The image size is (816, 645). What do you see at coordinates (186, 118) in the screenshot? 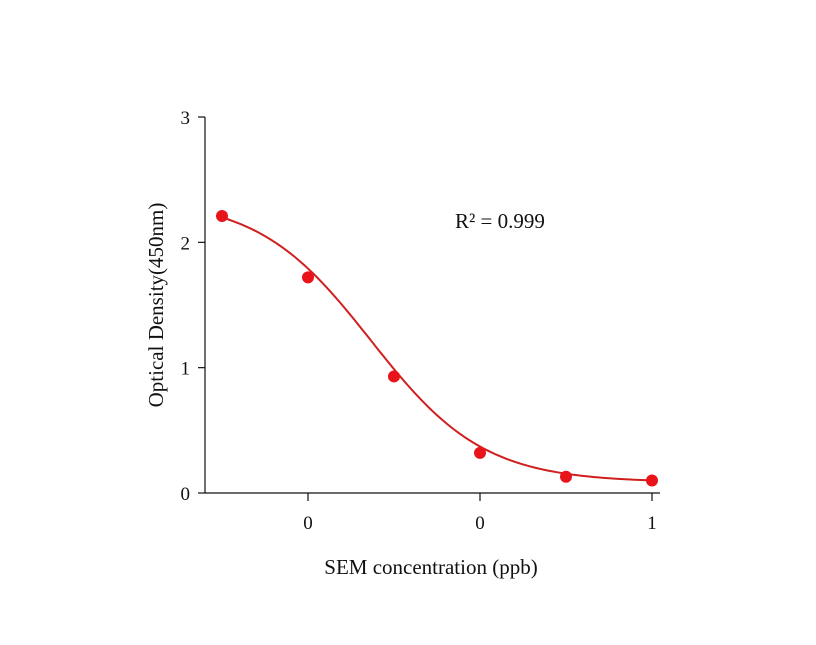
I see `y-tick-label: 3` at bounding box center [186, 118].